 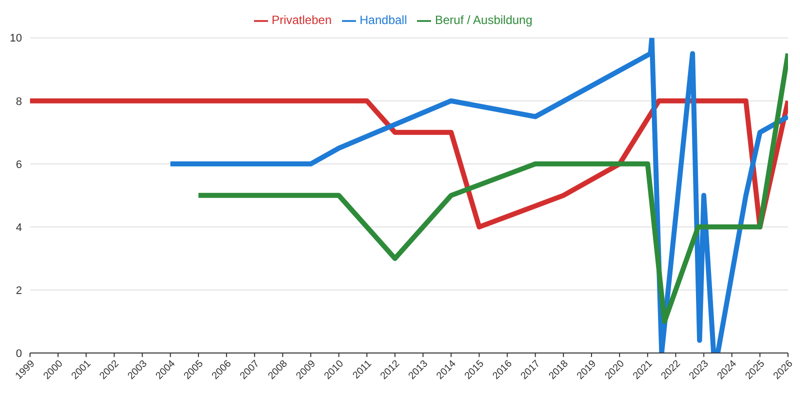 I want to click on y-tick-label: 4, so click(x=19, y=228).